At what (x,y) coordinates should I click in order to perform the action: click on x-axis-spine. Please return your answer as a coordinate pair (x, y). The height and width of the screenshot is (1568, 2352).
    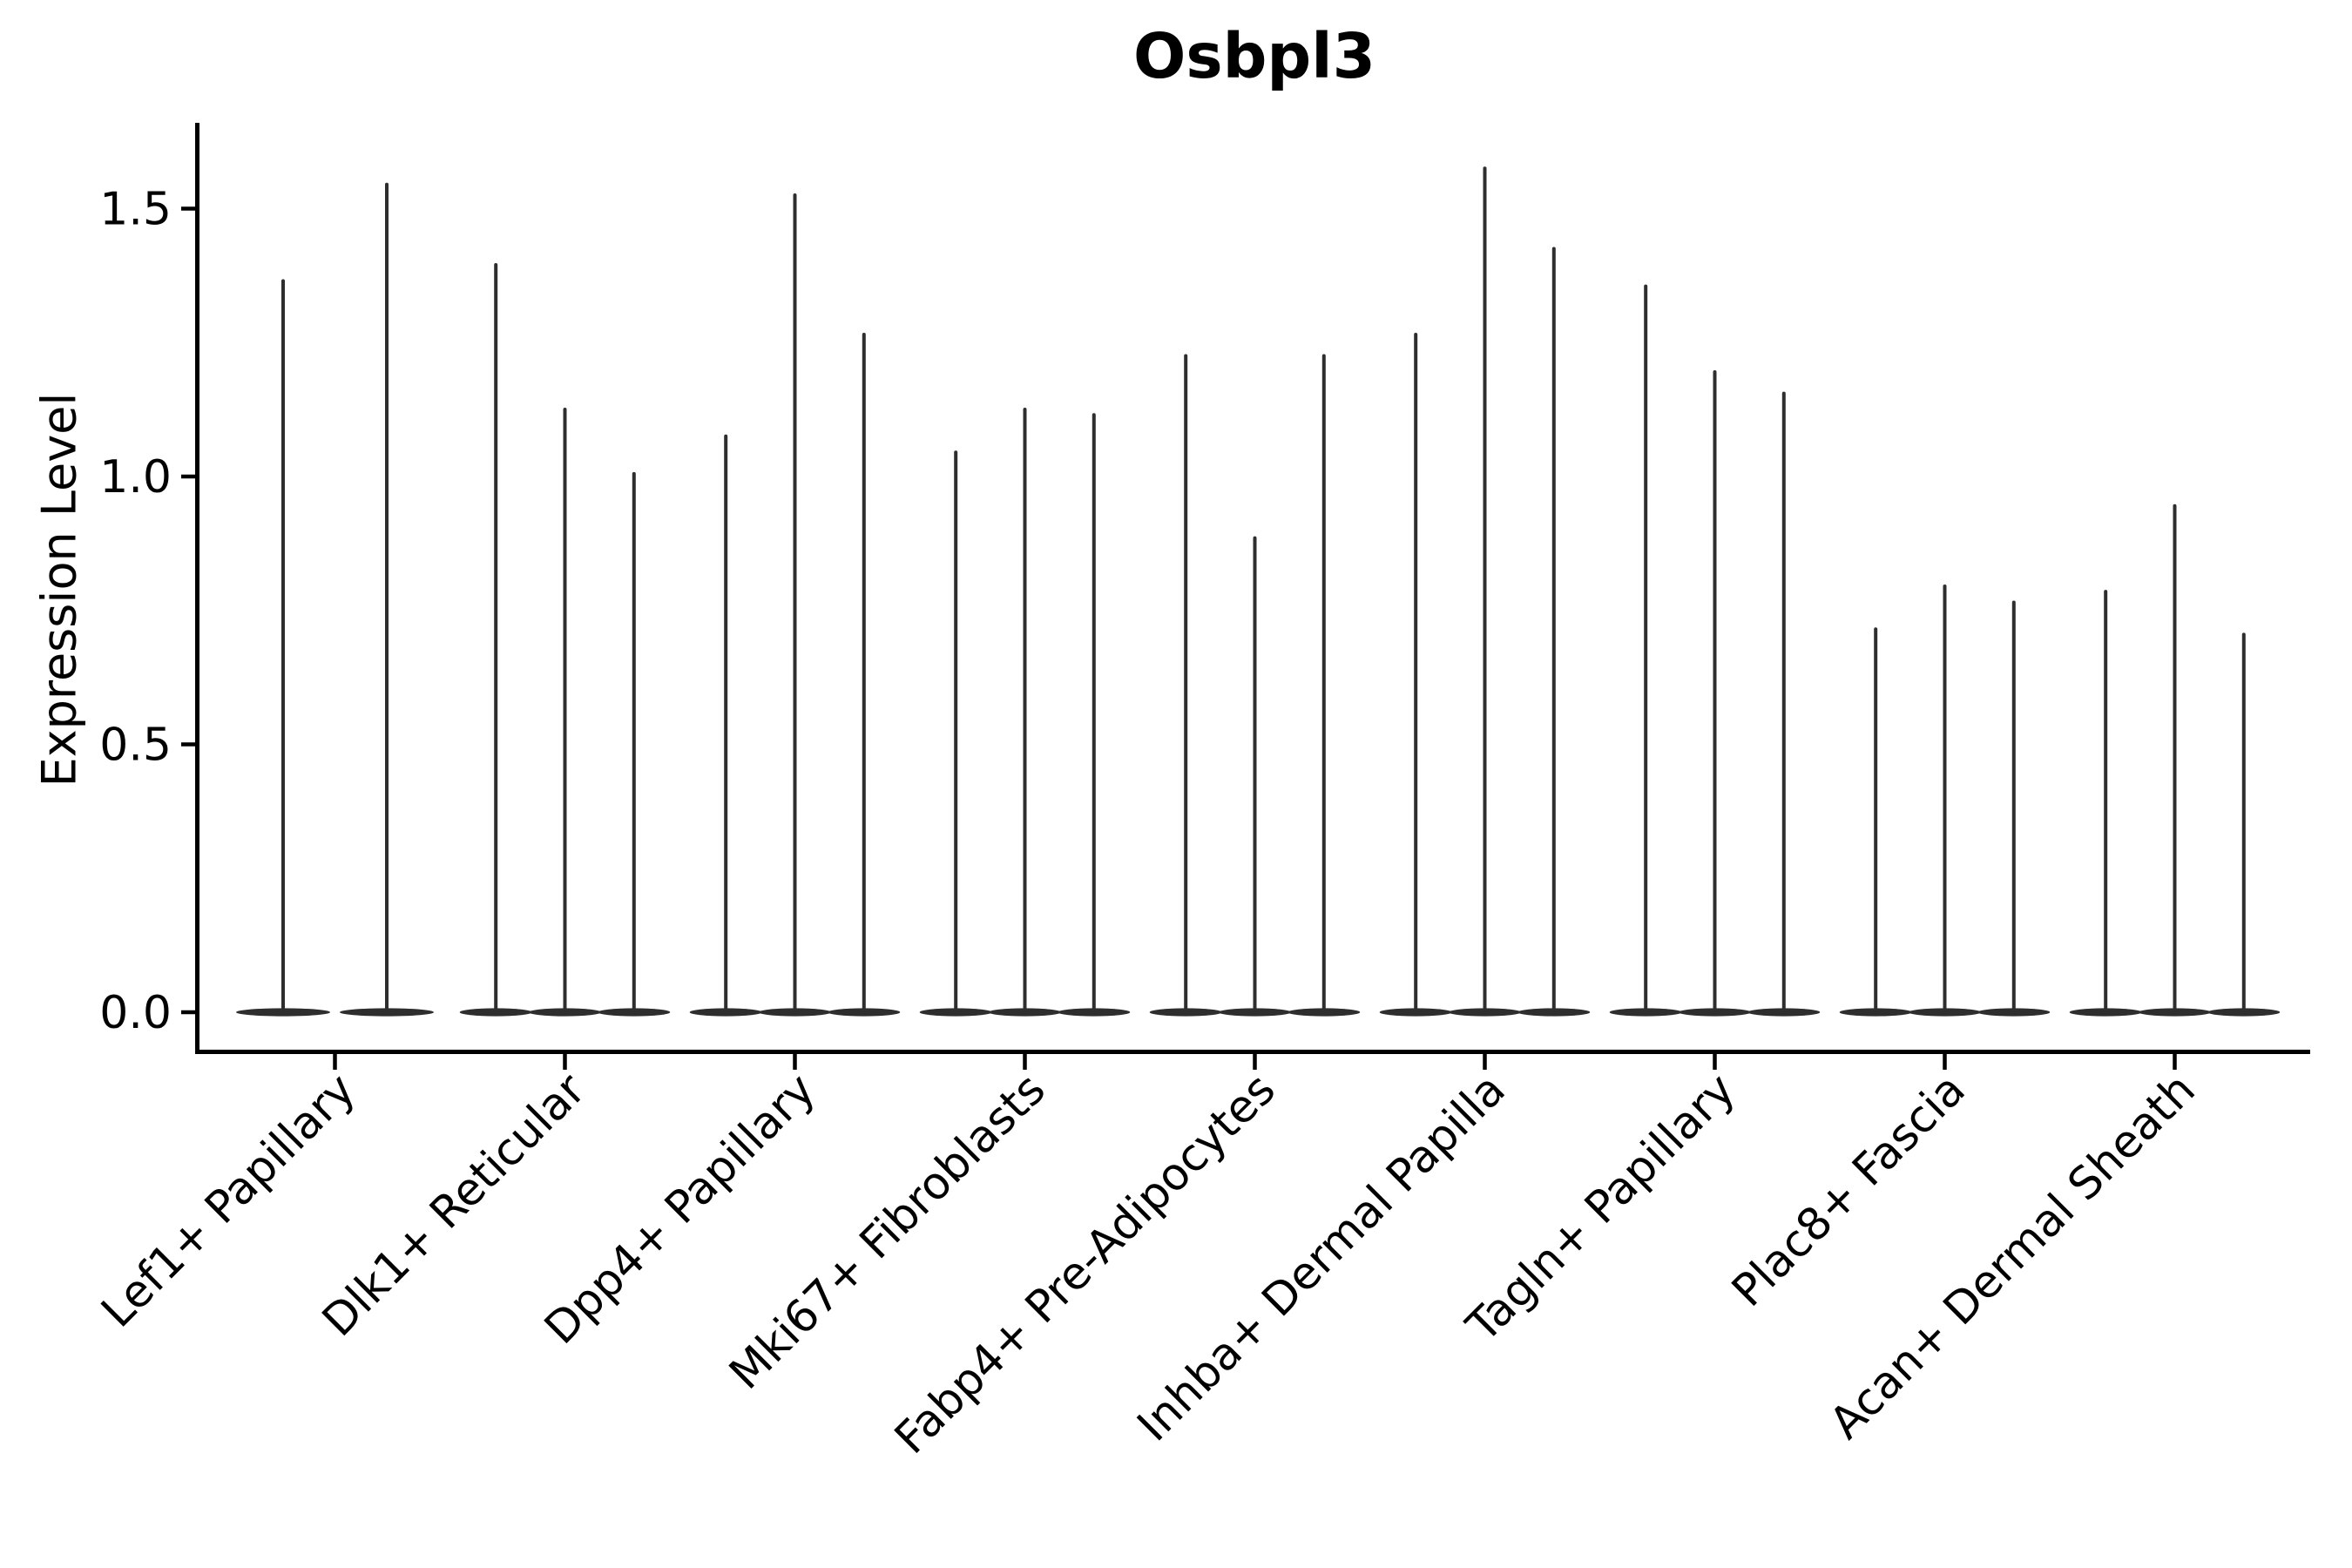
    Looking at the image, I should click on (1252, 1052).